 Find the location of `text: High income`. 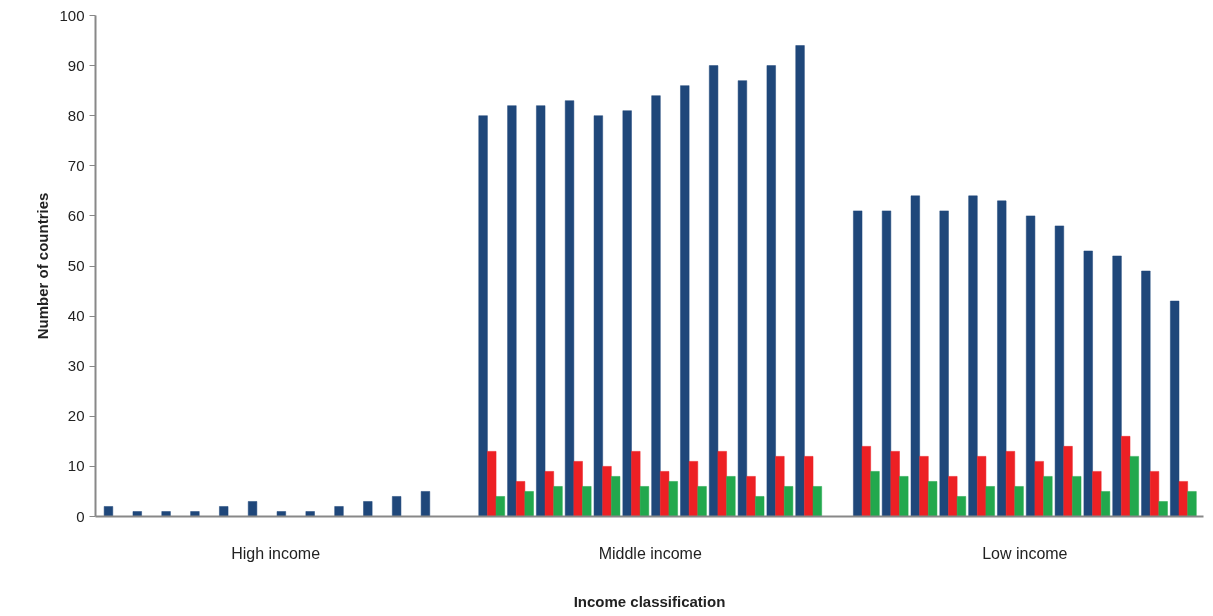

text: High income is located at coordinates (276, 553).